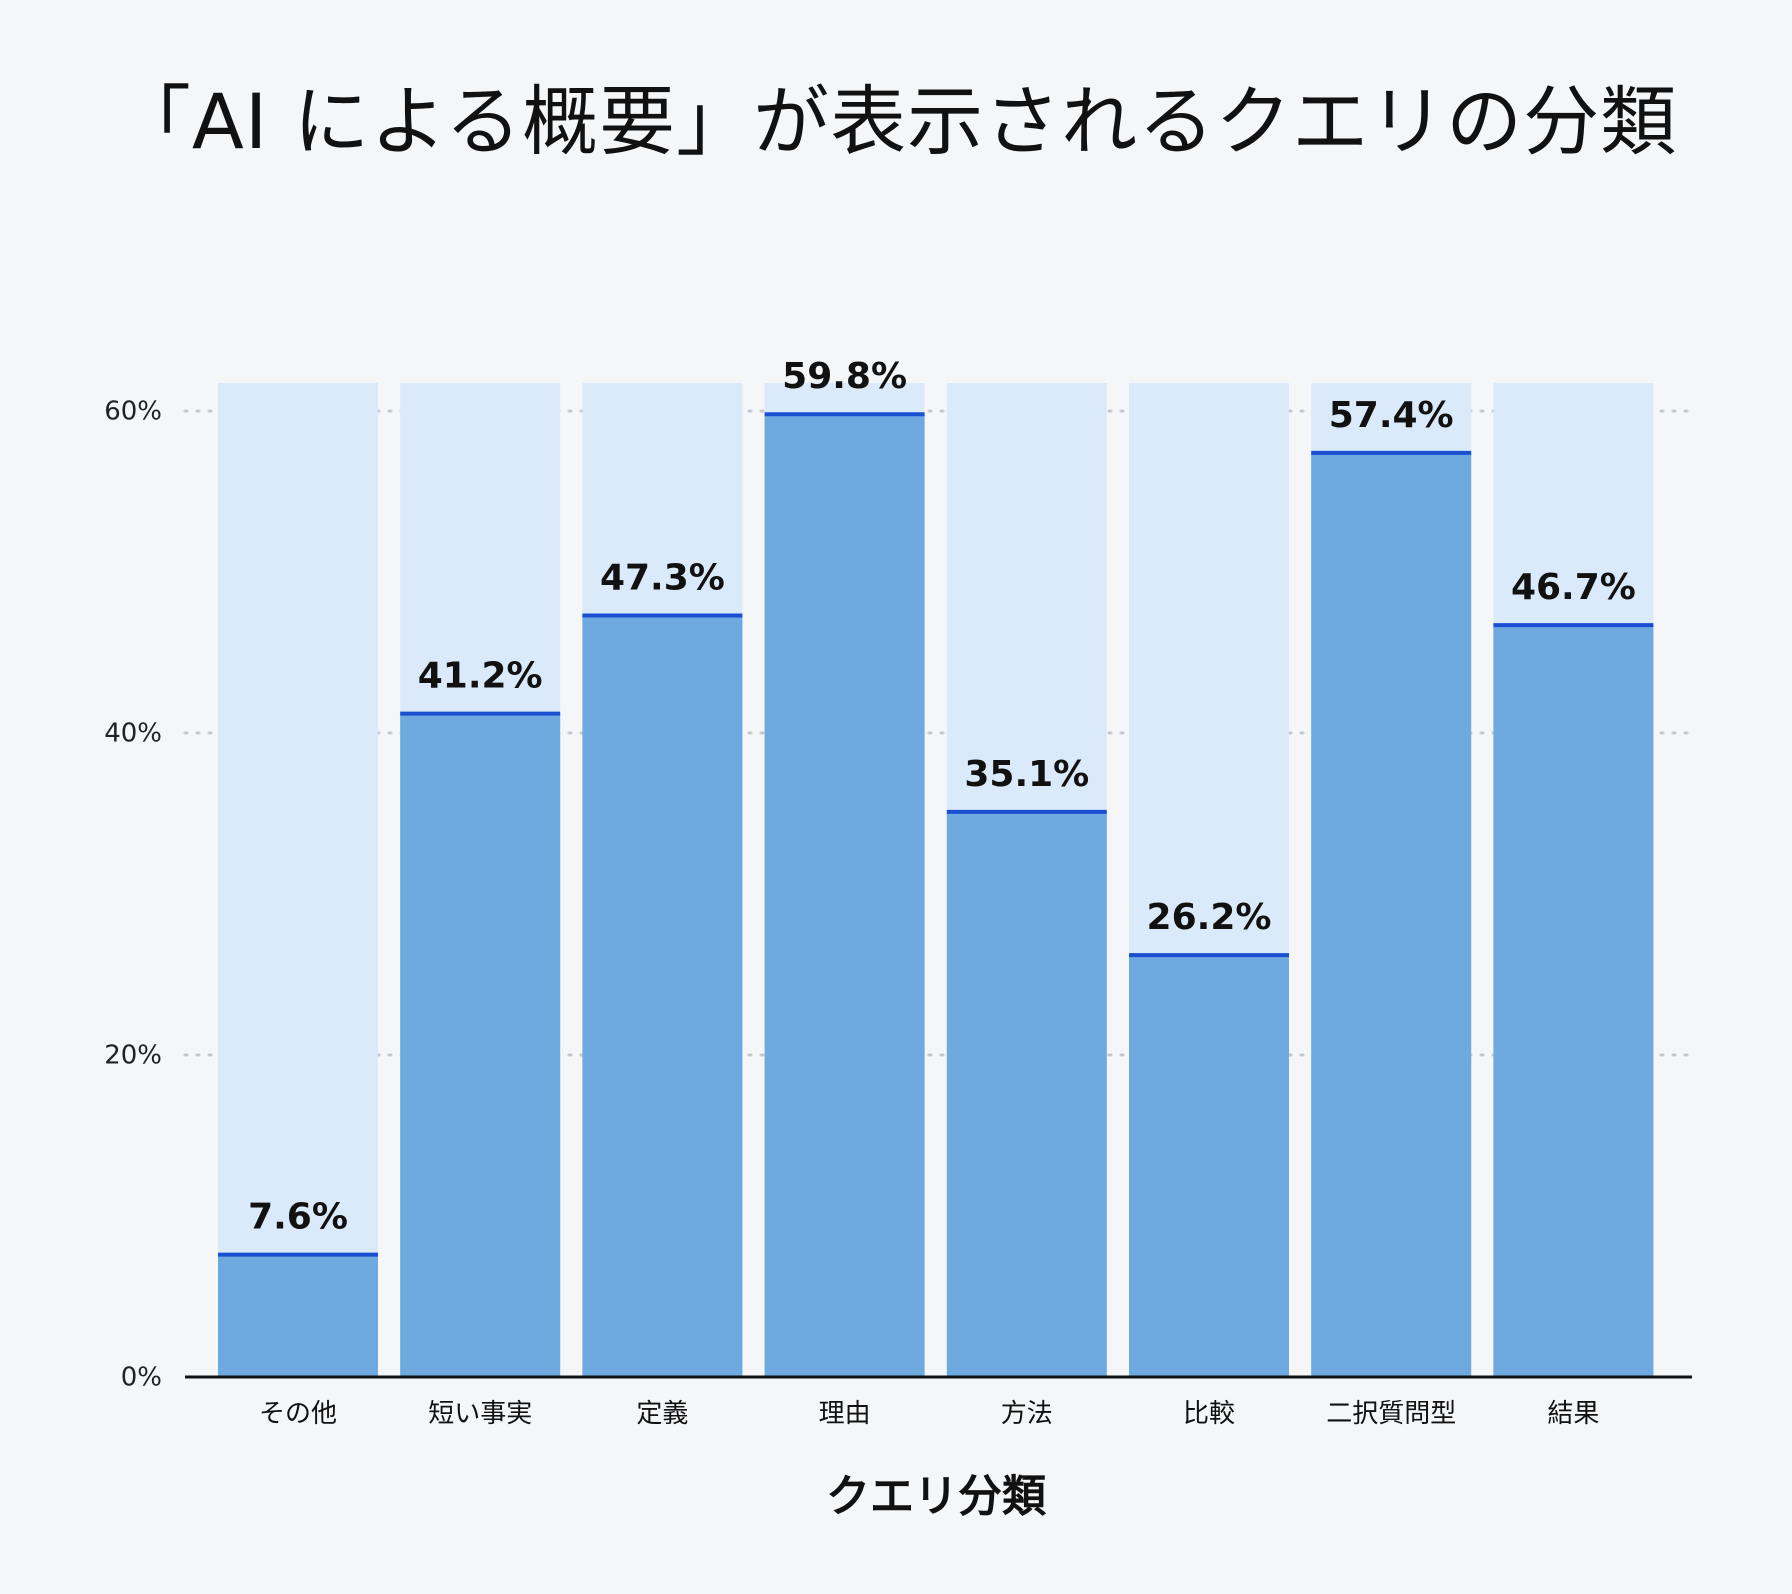 The height and width of the screenshot is (1594, 1792). I want to click on value-label: 47.3%, so click(662, 577).